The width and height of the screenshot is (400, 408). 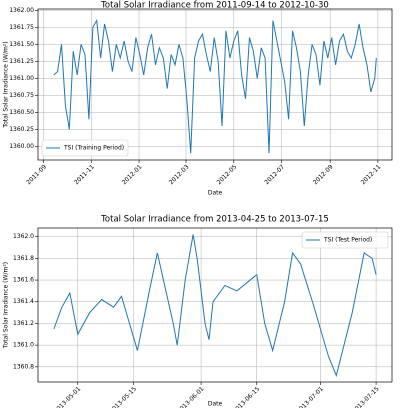 What do you see at coordinates (23, 280) in the screenshot?
I see `y-tick-label: 1361.6` at bounding box center [23, 280].